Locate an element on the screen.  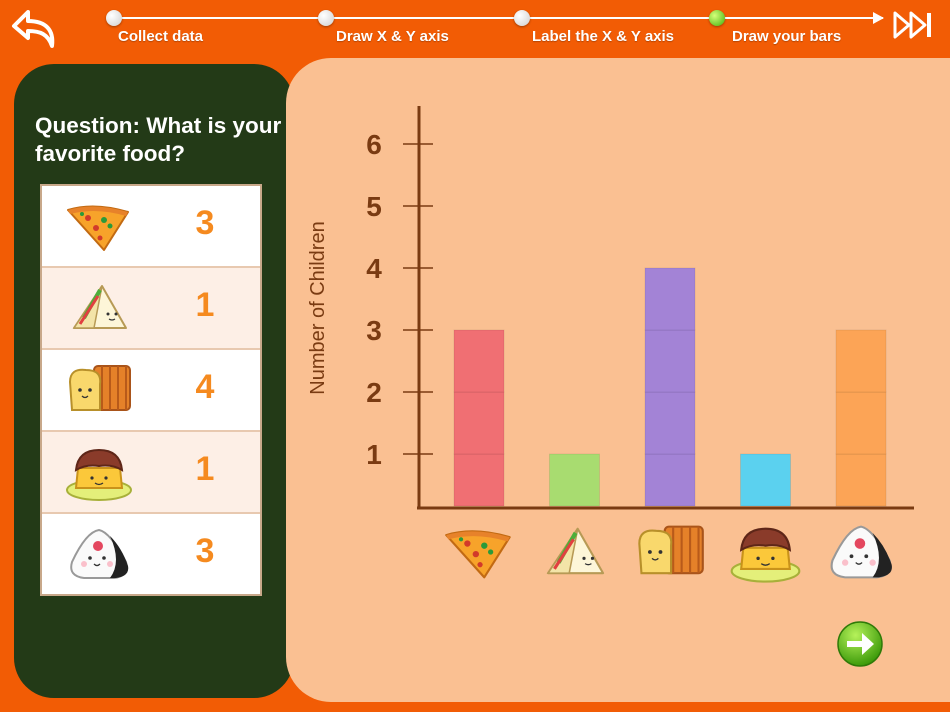
skip-forward-button is located at coordinates (916, 25).